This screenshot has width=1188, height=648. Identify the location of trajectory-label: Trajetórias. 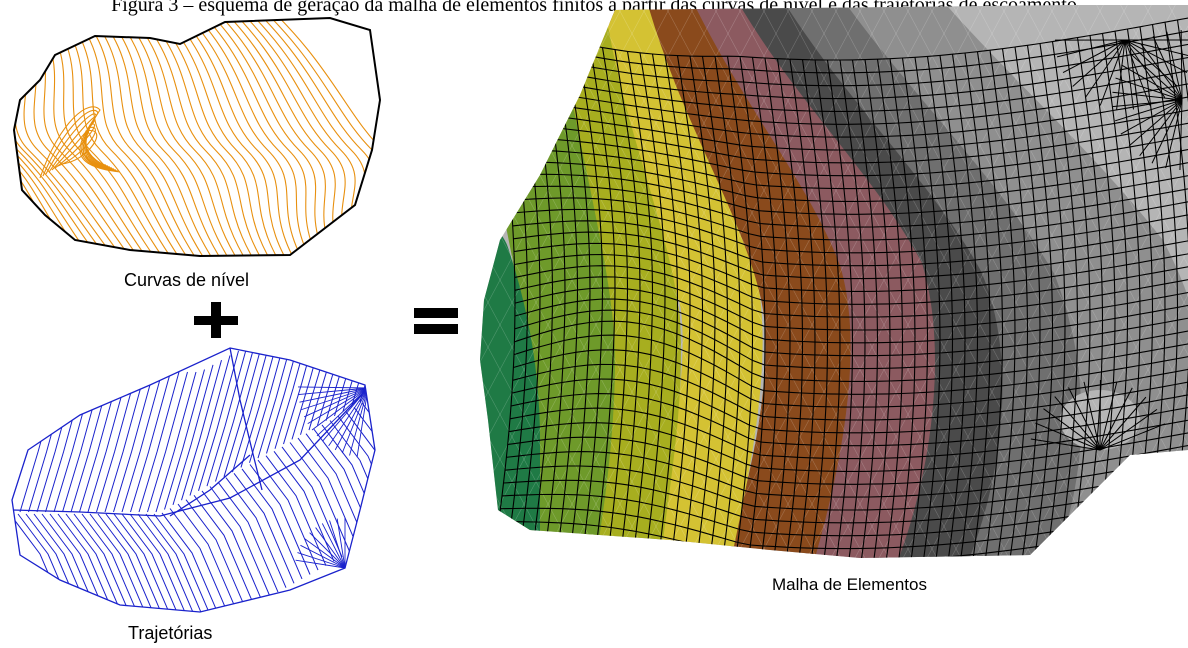
(170, 633).